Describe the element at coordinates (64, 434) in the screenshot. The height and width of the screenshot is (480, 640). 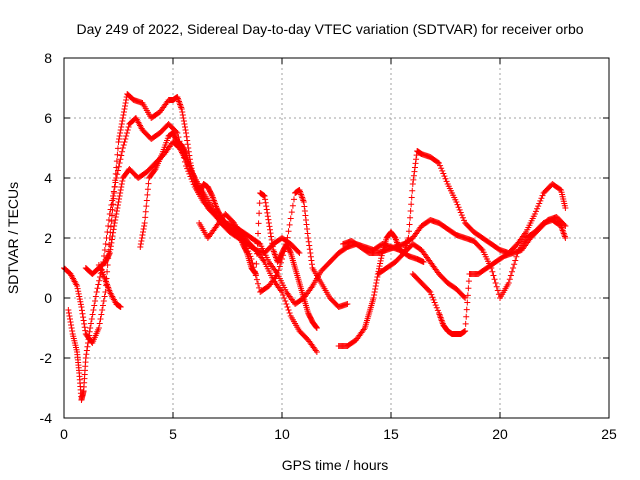
I see `x-tick-label: 0` at that location.